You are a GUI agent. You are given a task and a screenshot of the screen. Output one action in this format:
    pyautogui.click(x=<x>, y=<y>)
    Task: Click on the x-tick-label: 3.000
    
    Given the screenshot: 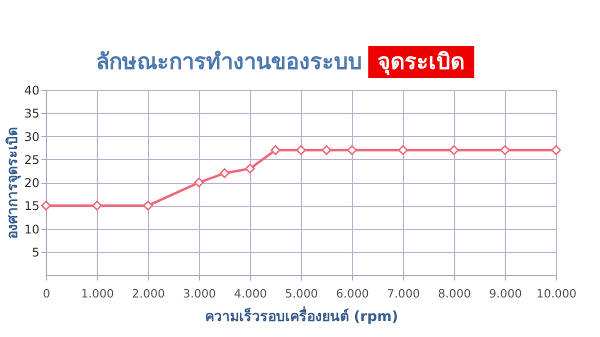 What is the action you would take?
    pyautogui.click(x=199, y=293)
    